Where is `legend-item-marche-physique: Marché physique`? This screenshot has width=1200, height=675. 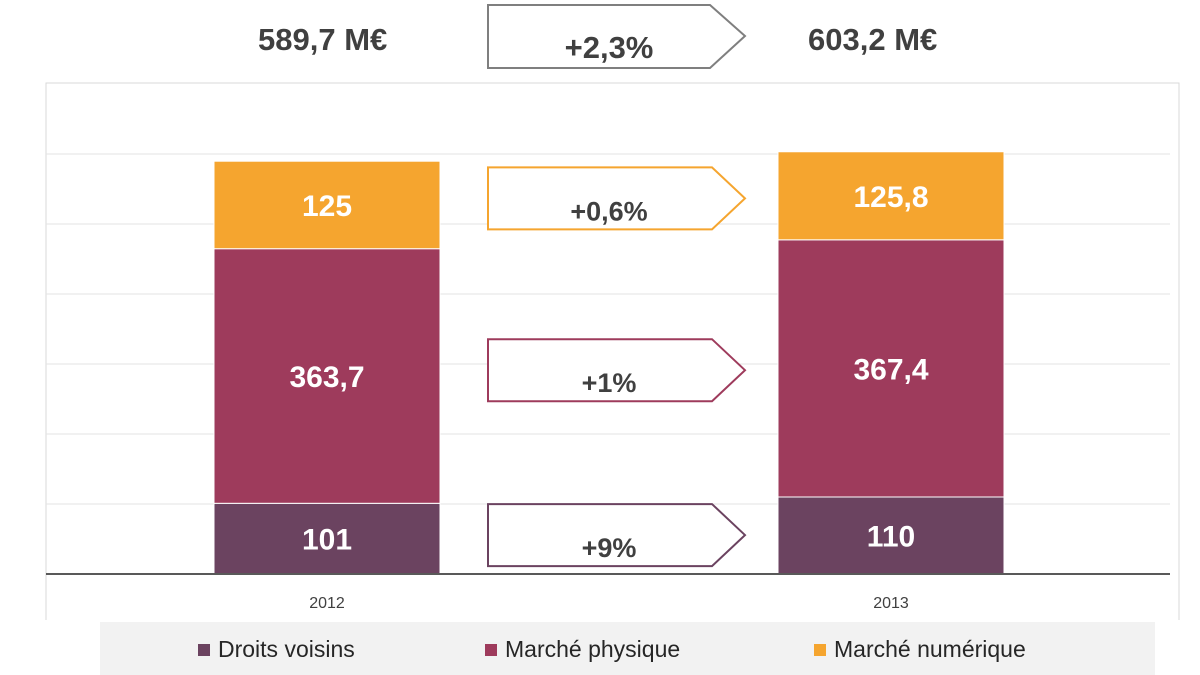
legend-item-marche-physique: Marché physique is located at coordinates (582, 649).